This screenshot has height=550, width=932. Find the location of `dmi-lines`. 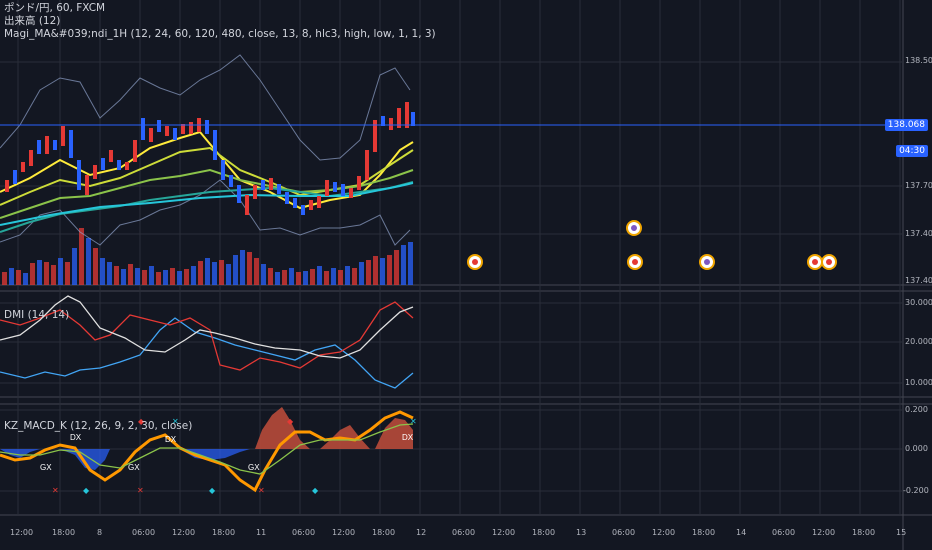

dmi-lines is located at coordinates (207, 342).